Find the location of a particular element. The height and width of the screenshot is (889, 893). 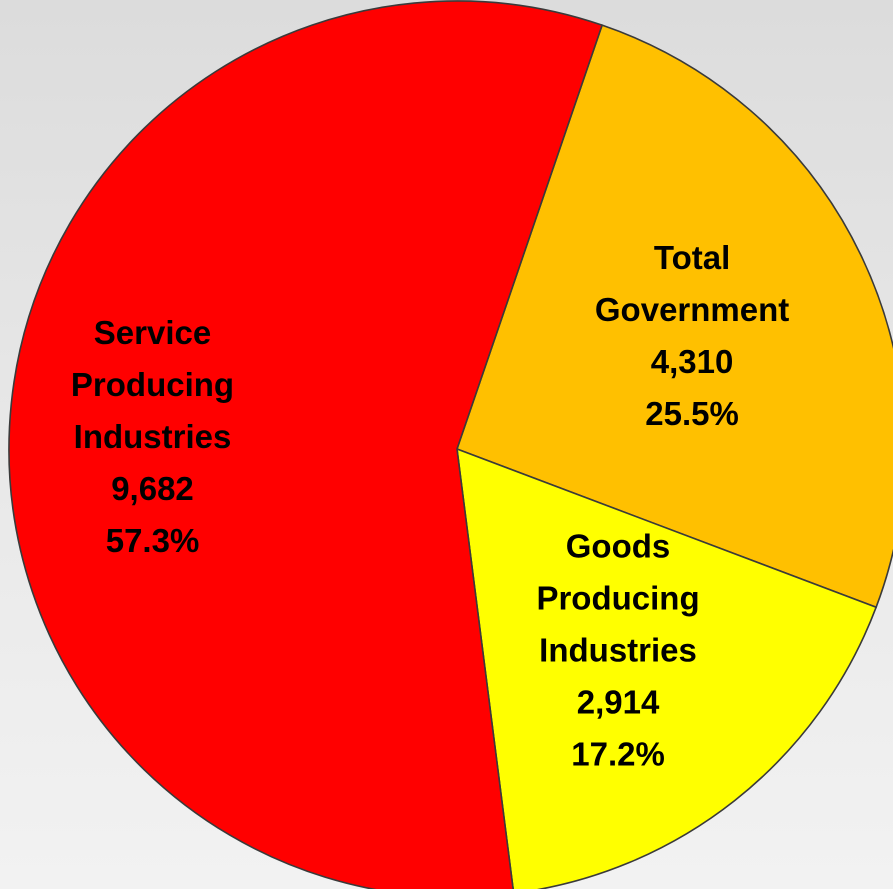

total-government-label-line-1: Government is located at coordinates (692, 309).